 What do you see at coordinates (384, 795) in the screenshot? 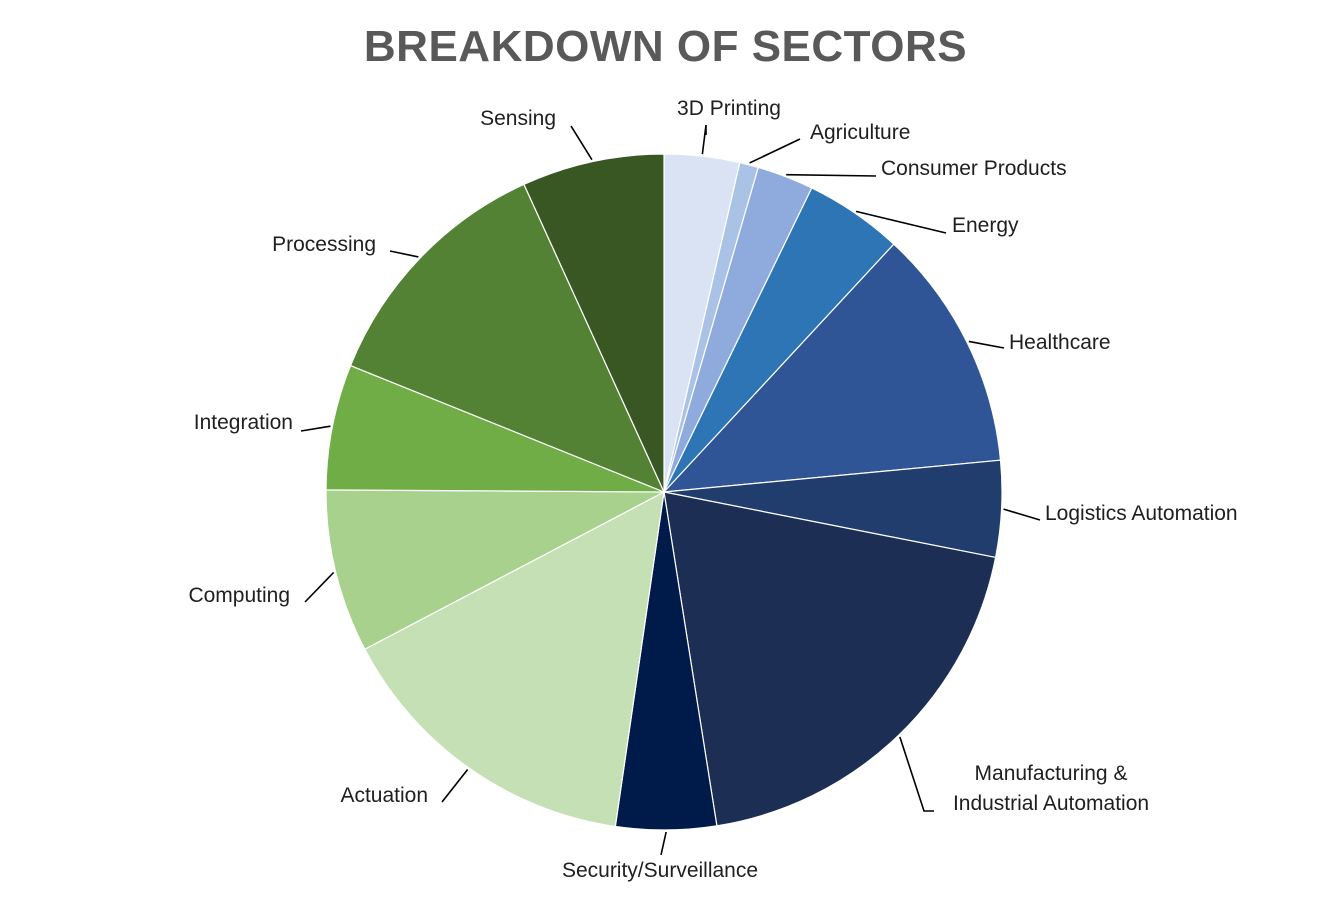
I see `slice-label-actuation: Actuation` at bounding box center [384, 795].